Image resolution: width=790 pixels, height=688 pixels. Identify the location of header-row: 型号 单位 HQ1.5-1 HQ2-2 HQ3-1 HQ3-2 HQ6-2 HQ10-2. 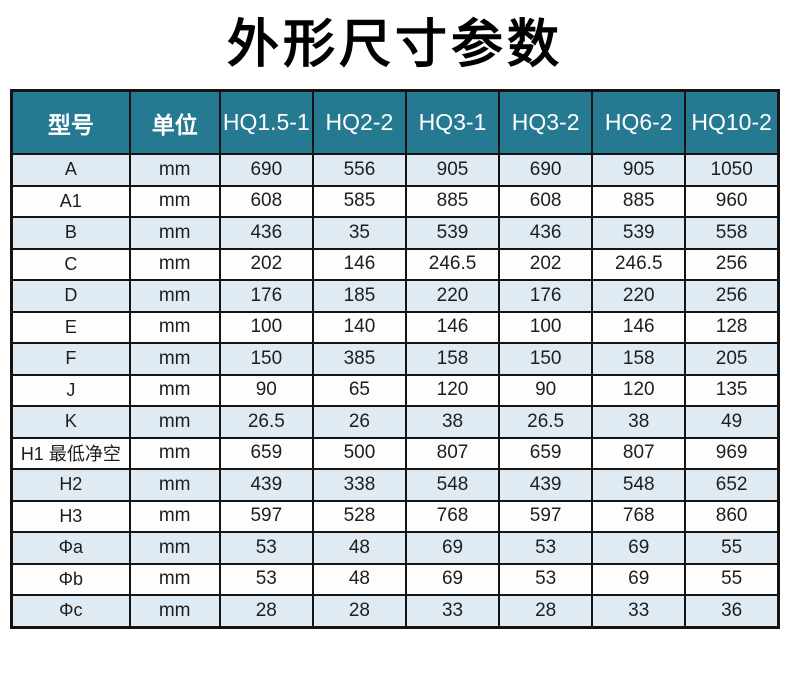
(395, 122).